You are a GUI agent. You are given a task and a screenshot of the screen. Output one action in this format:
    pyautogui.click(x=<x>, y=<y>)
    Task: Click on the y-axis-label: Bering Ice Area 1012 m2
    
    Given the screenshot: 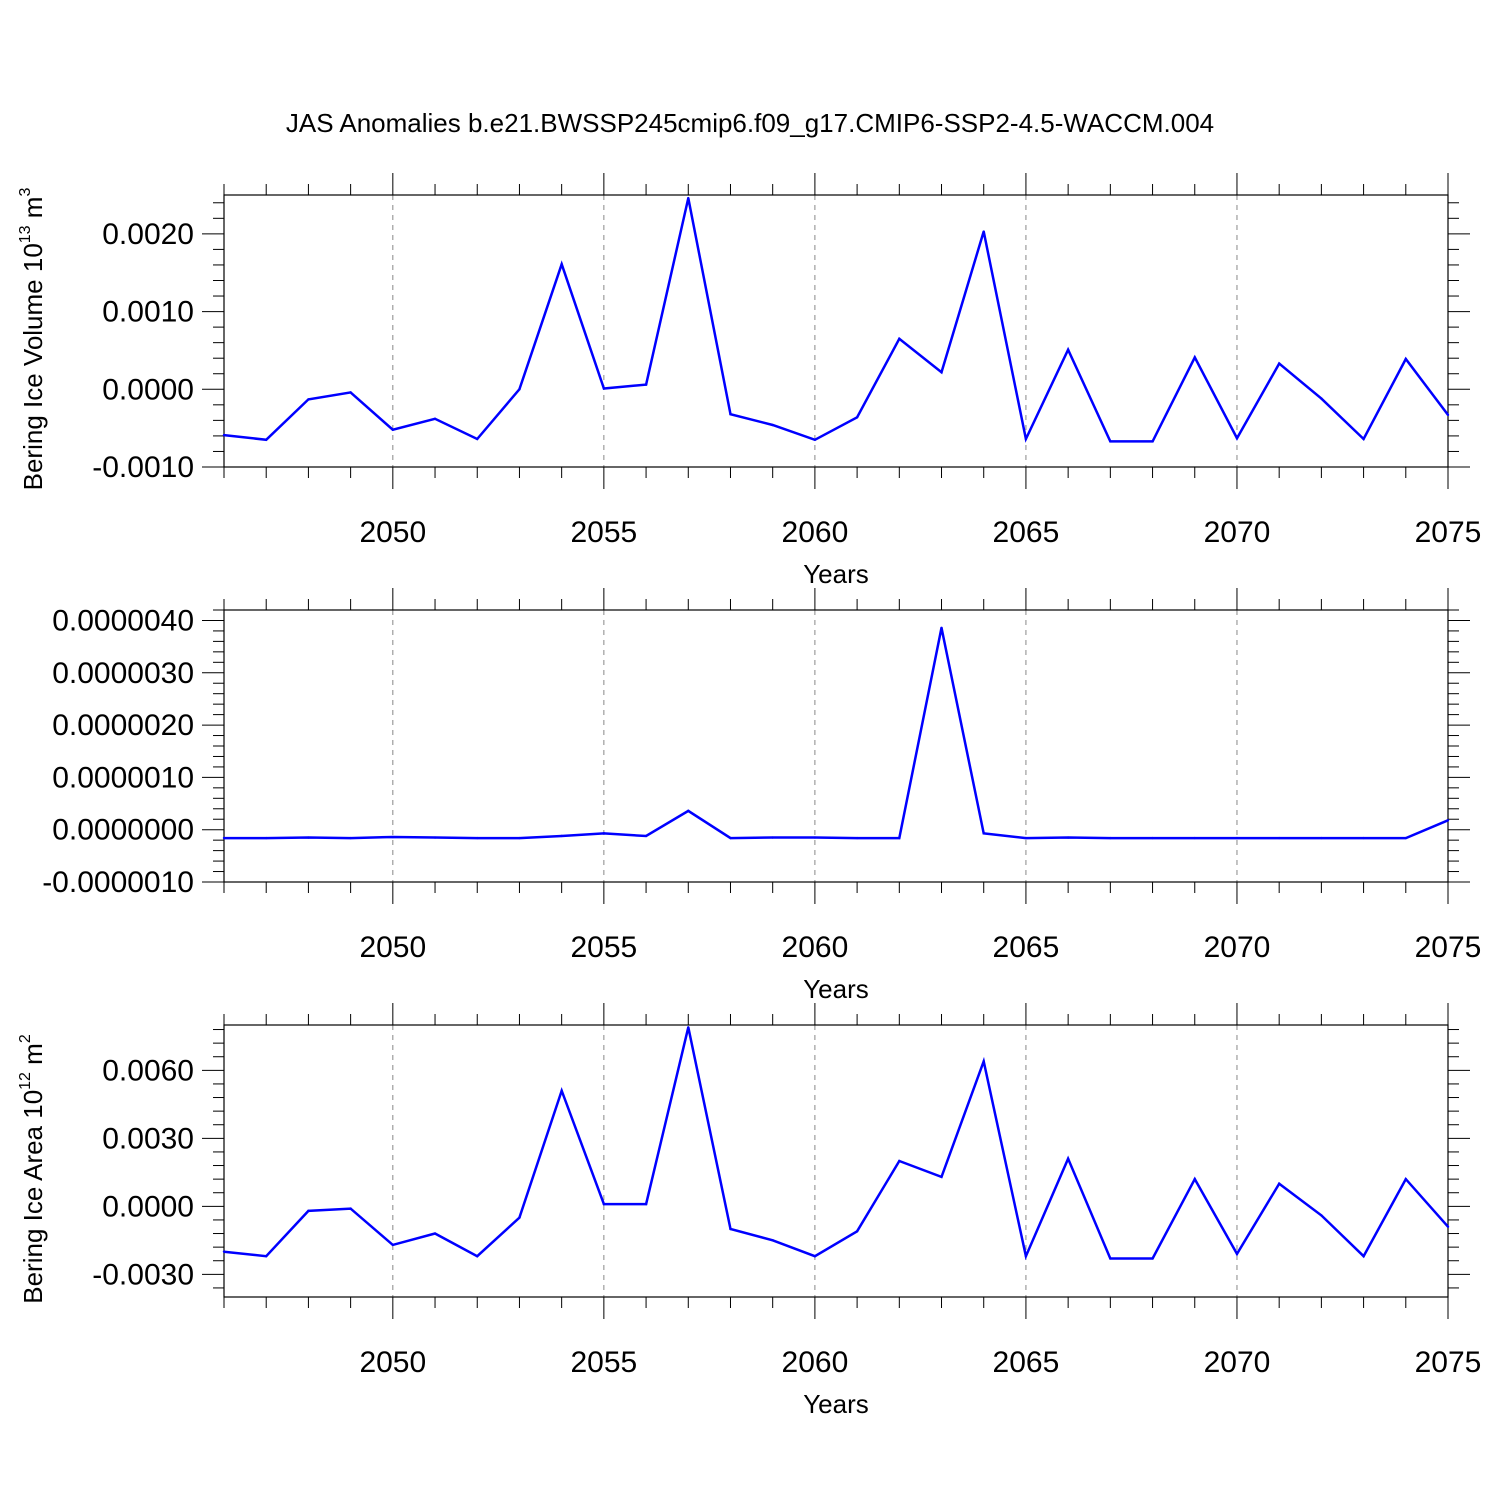 What is the action you would take?
    pyautogui.click(x=32, y=1169)
    